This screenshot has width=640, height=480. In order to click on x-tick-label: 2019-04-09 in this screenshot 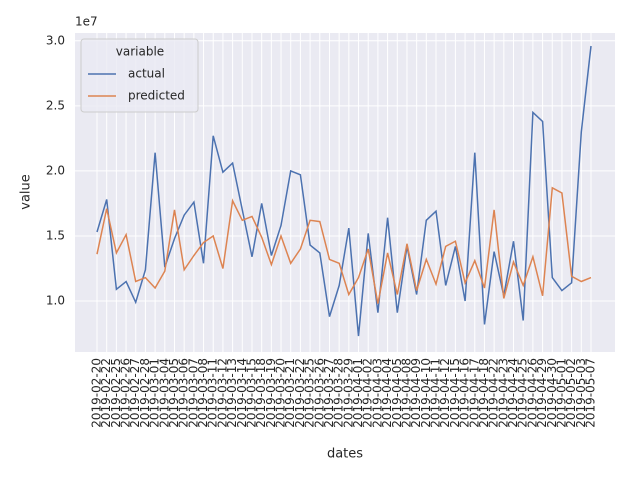, I will do `click(416, 393)`.